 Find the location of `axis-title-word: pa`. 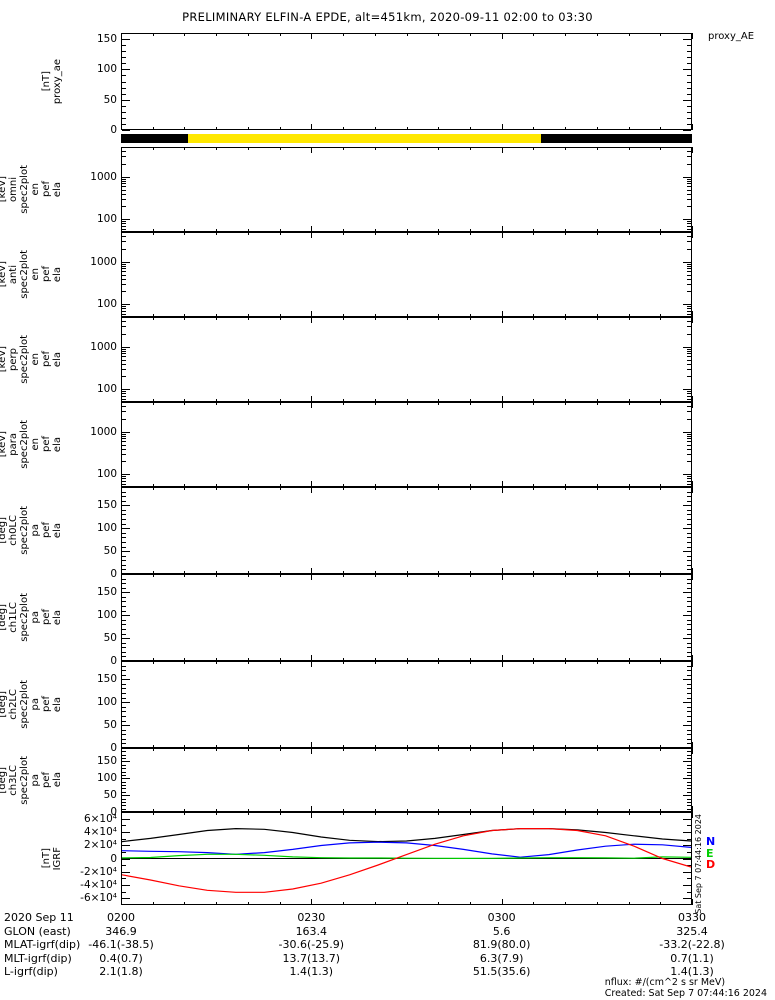

axis-title-word: pa is located at coordinates (35, 704).